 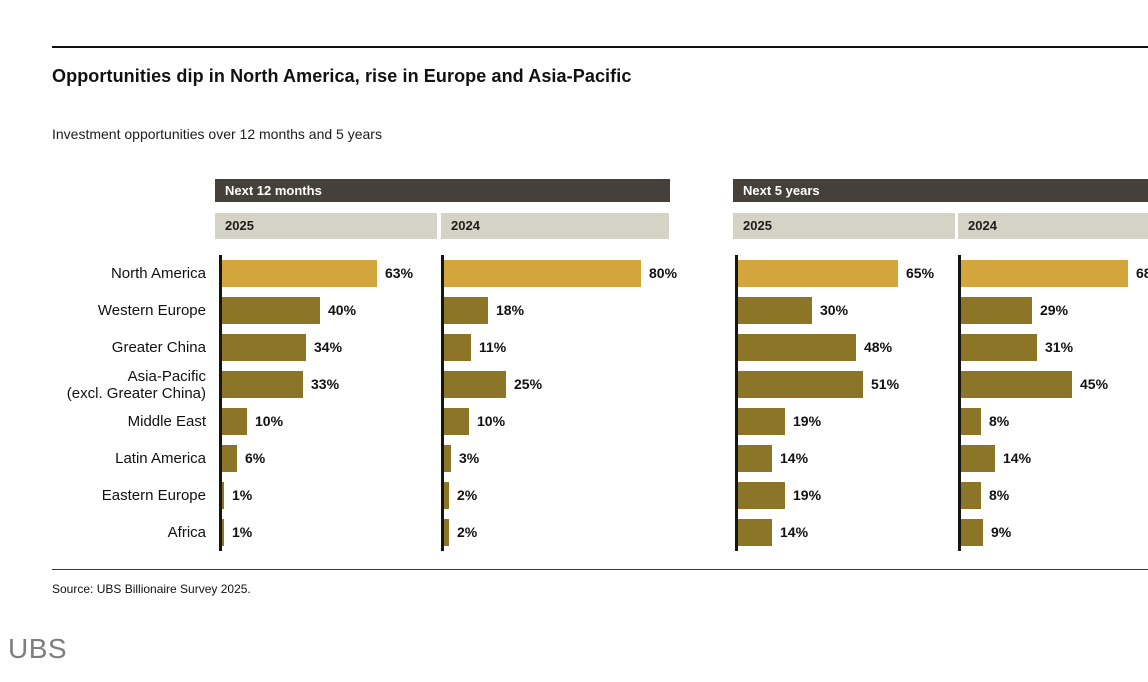 I want to click on bar-value-label: 48%, so click(x=878, y=347).